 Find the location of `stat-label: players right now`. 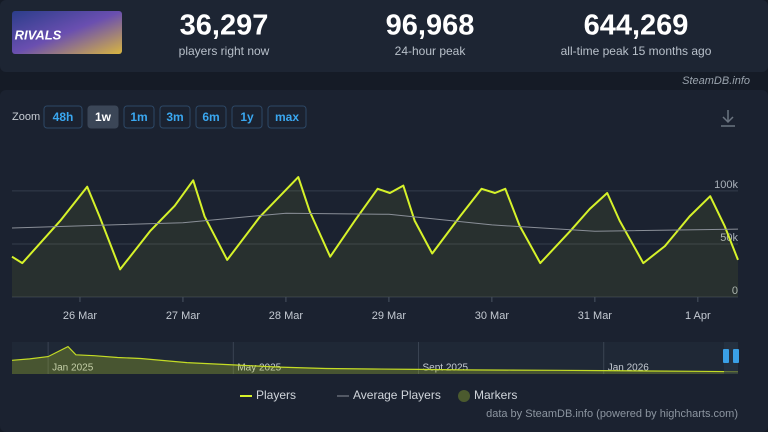

stat-label: players right now is located at coordinates (224, 51).